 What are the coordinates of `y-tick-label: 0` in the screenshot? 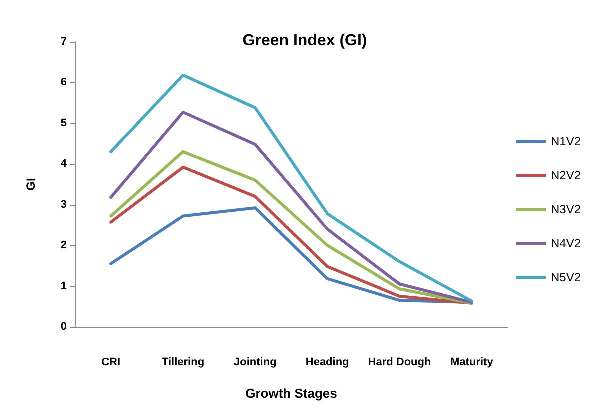 It's located at (63, 327).